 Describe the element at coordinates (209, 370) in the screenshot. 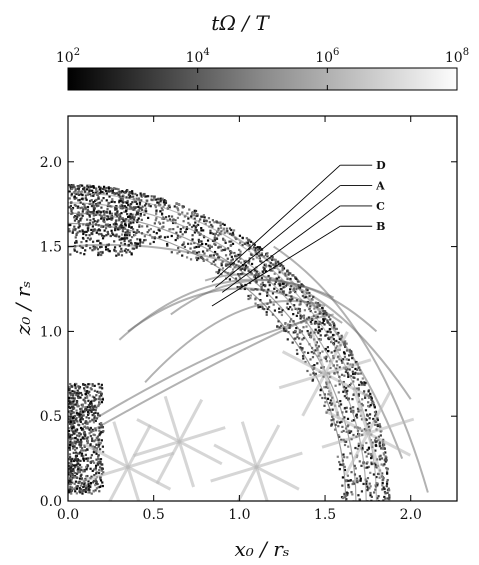

I see `heatmap-filament` at that location.